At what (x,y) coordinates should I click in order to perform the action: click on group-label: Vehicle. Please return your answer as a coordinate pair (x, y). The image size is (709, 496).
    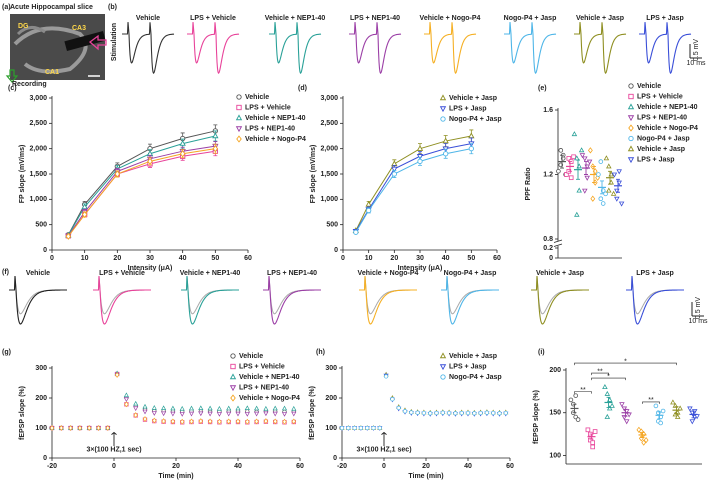
    Looking at the image, I should click on (148, 18).